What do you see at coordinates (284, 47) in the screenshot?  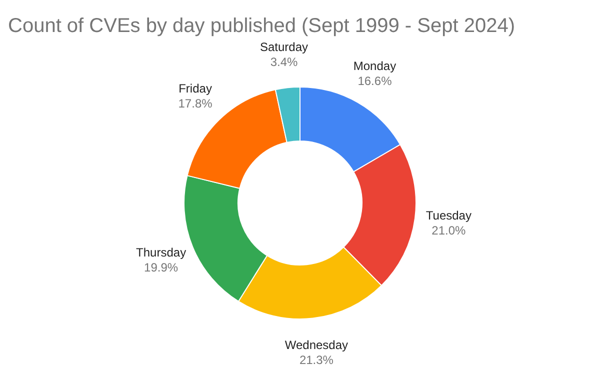 I see `slice-label: Saturday` at bounding box center [284, 47].